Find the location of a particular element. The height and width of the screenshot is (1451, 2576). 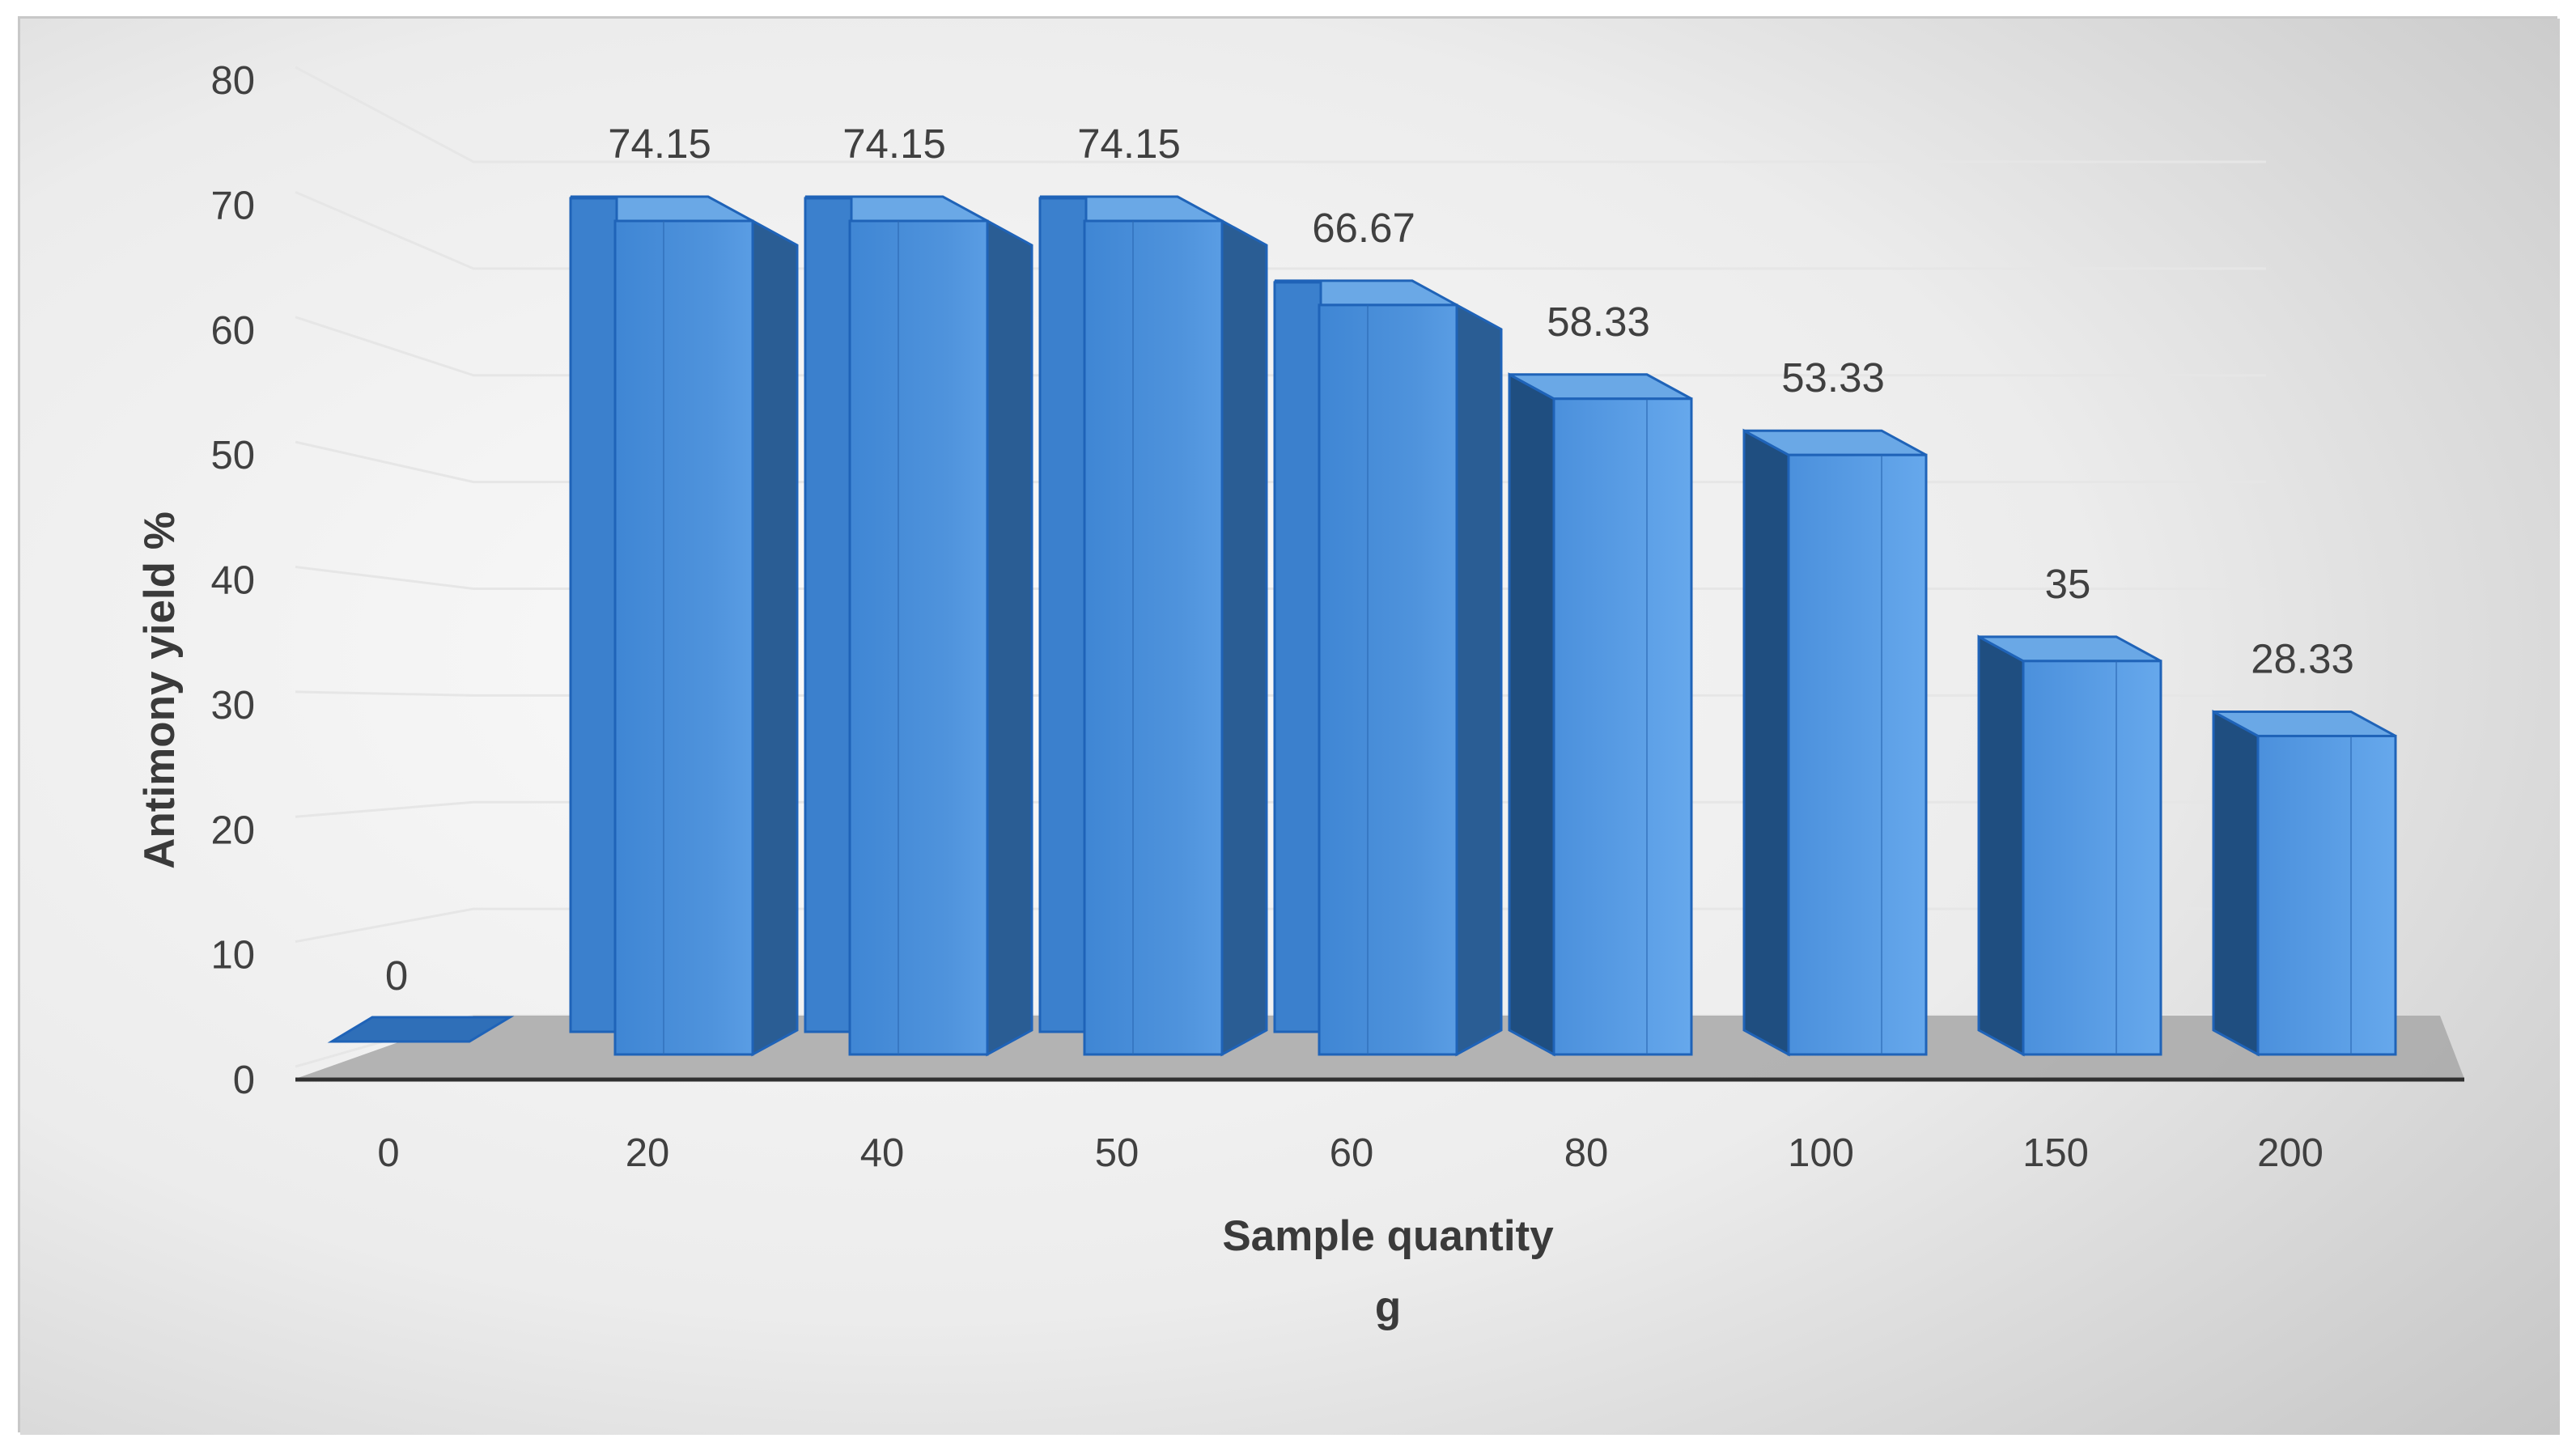

y-tick-label: 0 is located at coordinates (244, 1080).